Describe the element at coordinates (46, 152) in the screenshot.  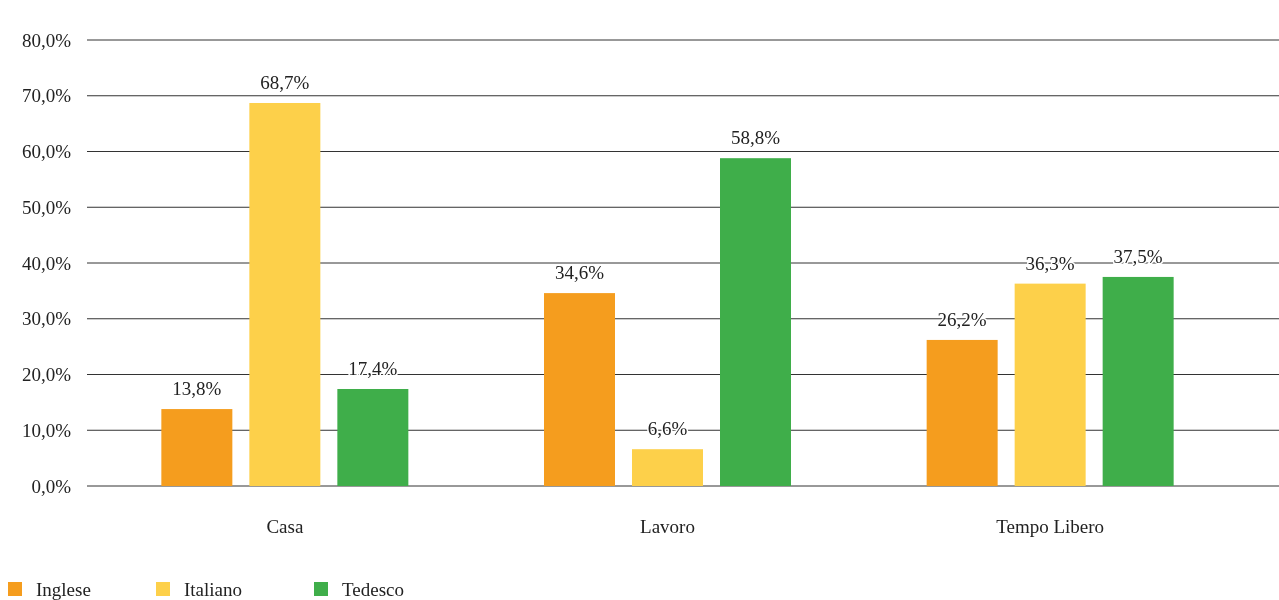
I see `y-tick-label: 60,0%` at that location.